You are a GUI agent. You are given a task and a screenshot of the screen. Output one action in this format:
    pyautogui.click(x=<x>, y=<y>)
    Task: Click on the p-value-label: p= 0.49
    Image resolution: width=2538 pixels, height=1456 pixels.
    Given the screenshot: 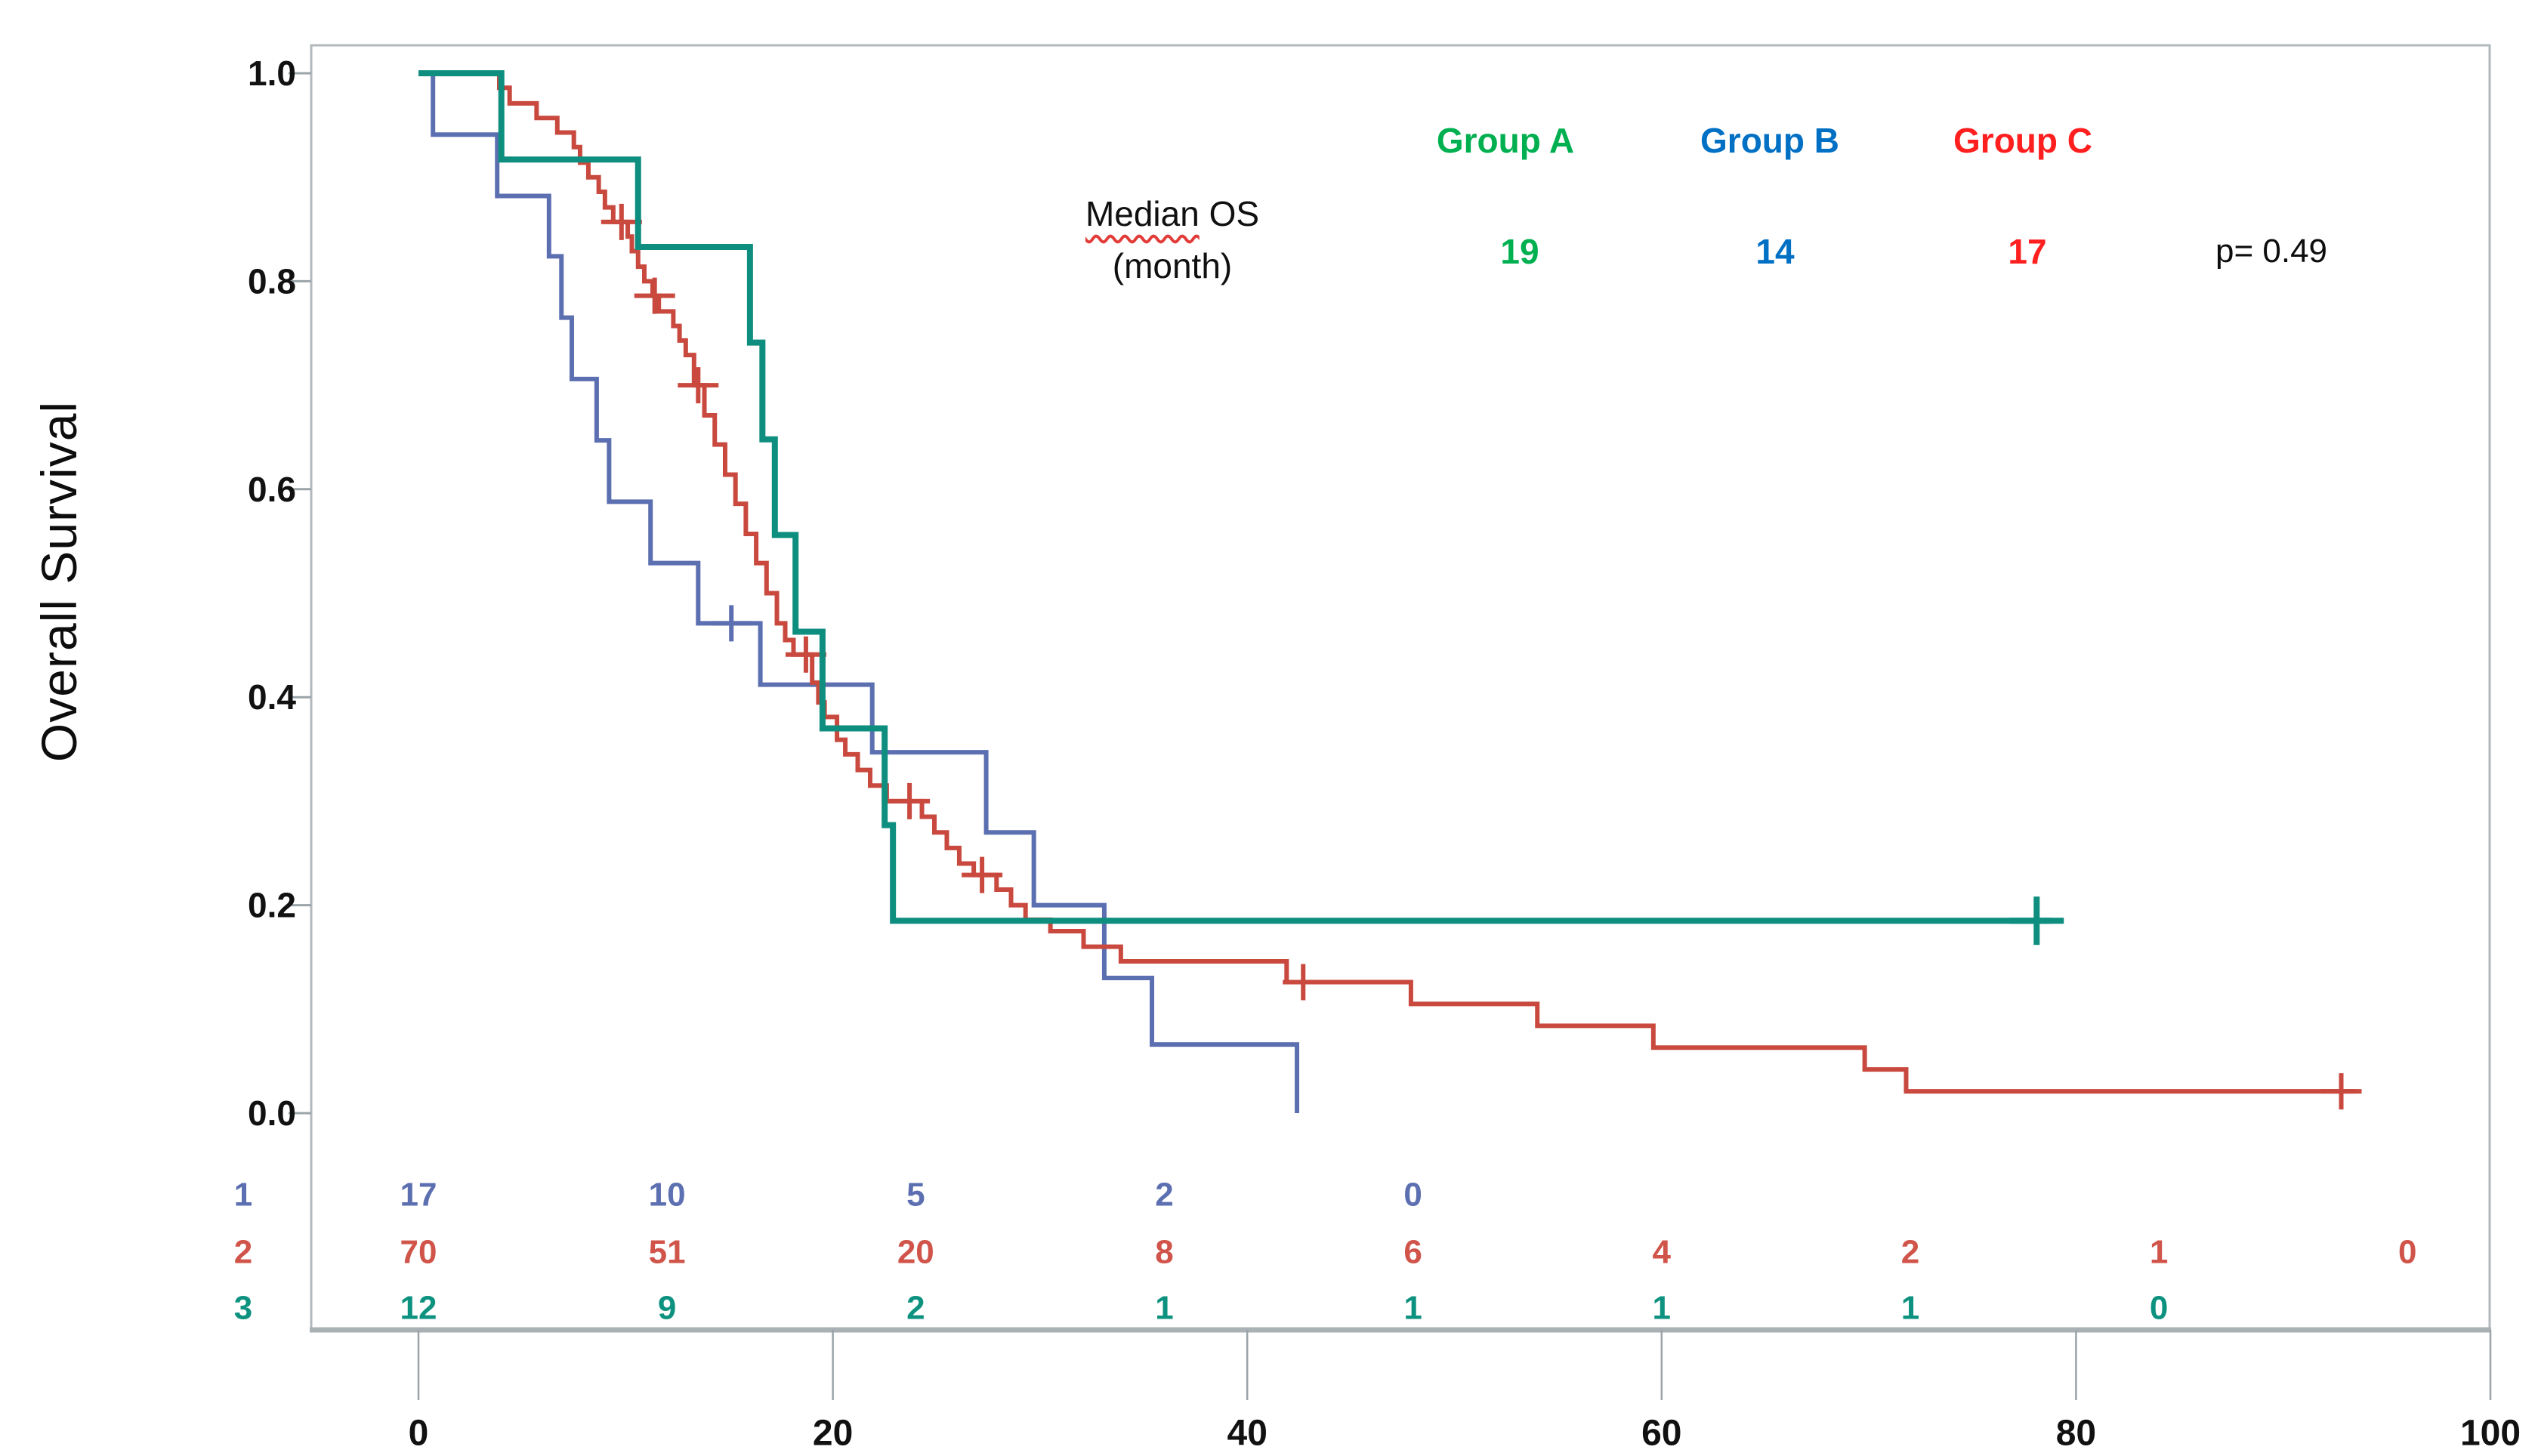 What is the action you would take?
    pyautogui.click(x=2271, y=251)
    